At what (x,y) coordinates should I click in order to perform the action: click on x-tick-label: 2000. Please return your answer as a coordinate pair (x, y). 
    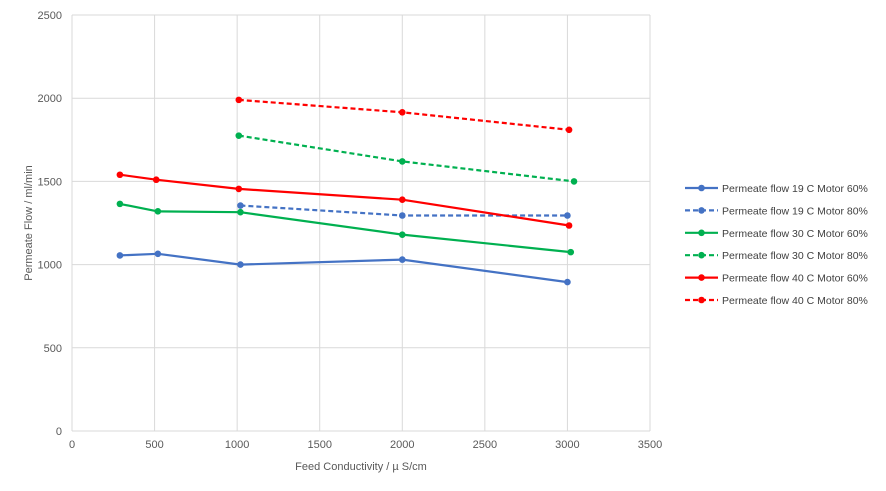
    Looking at the image, I should click on (402, 445).